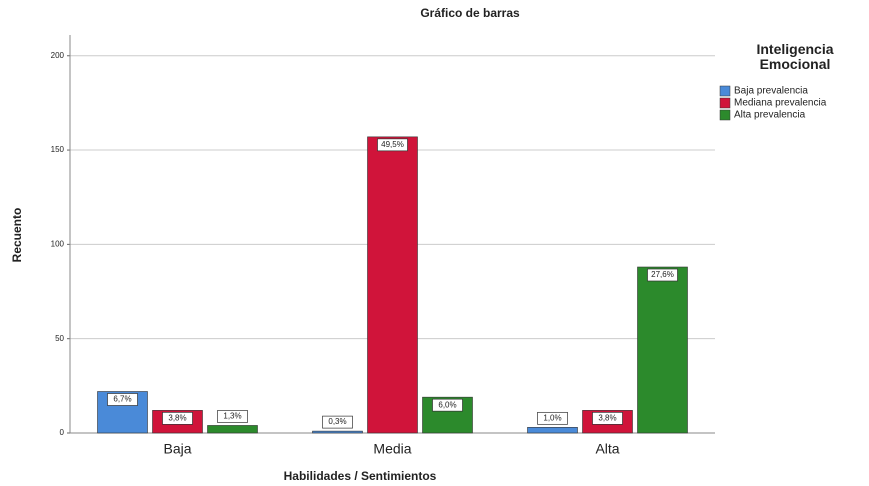  I want to click on x-tick-label: Alta, so click(607, 449).